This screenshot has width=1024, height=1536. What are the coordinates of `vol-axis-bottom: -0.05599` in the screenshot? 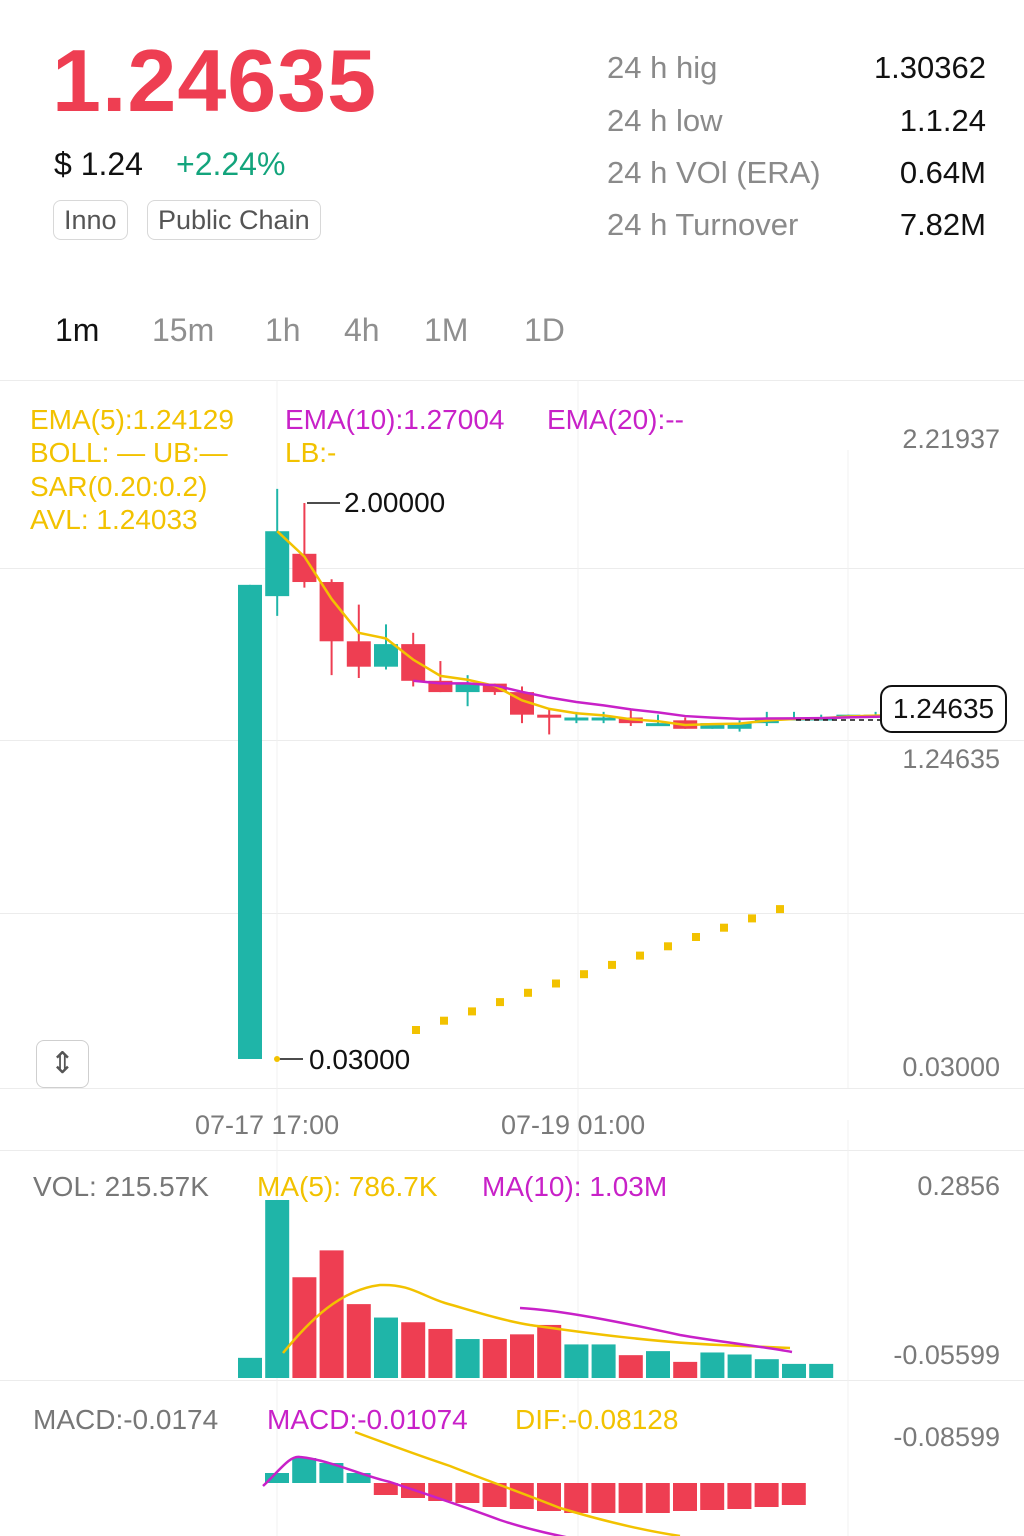 It's located at (946, 1355).